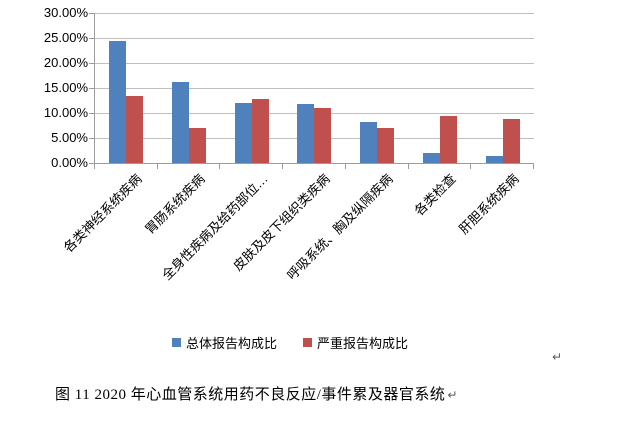 Image resolution: width=626 pixels, height=443 pixels. I want to click on x-axis-category-label: 各类神经系统疾病, so click(103, 213).